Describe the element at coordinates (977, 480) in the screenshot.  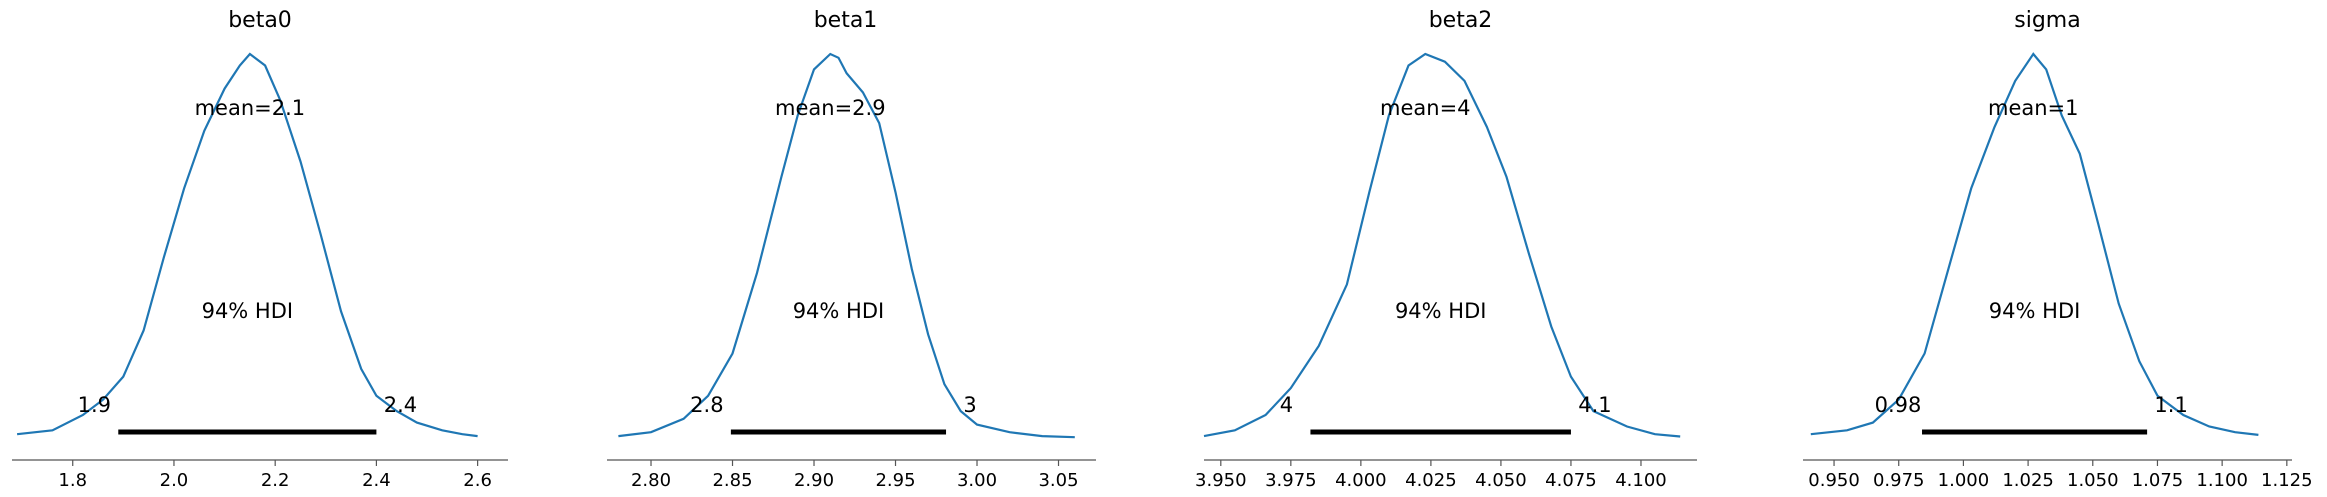
I see `x-tick-label: 3.00` at that location.